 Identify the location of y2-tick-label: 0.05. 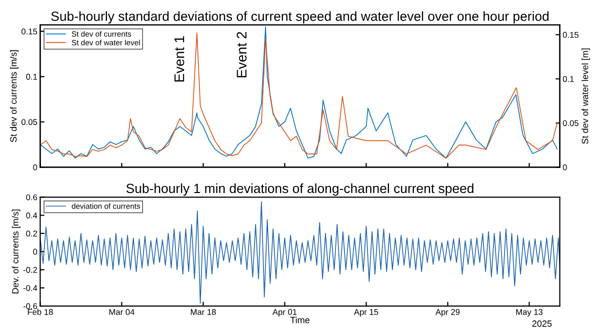
(570, 123).